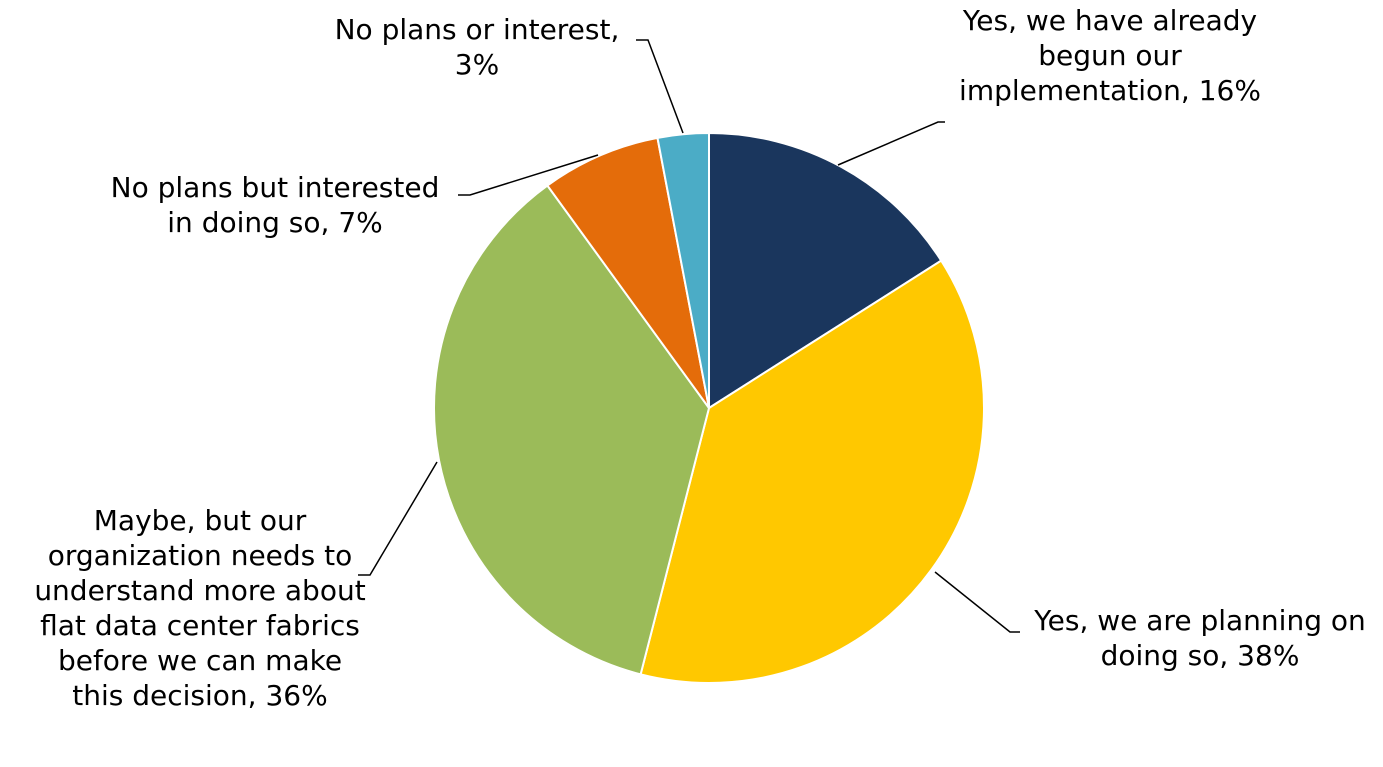 Image resolution: width=1383 pixels, height=767 pixels. Describe the element at coordinates (398, 518) in the screenshot. I see `leader-line-maybe` at that location.